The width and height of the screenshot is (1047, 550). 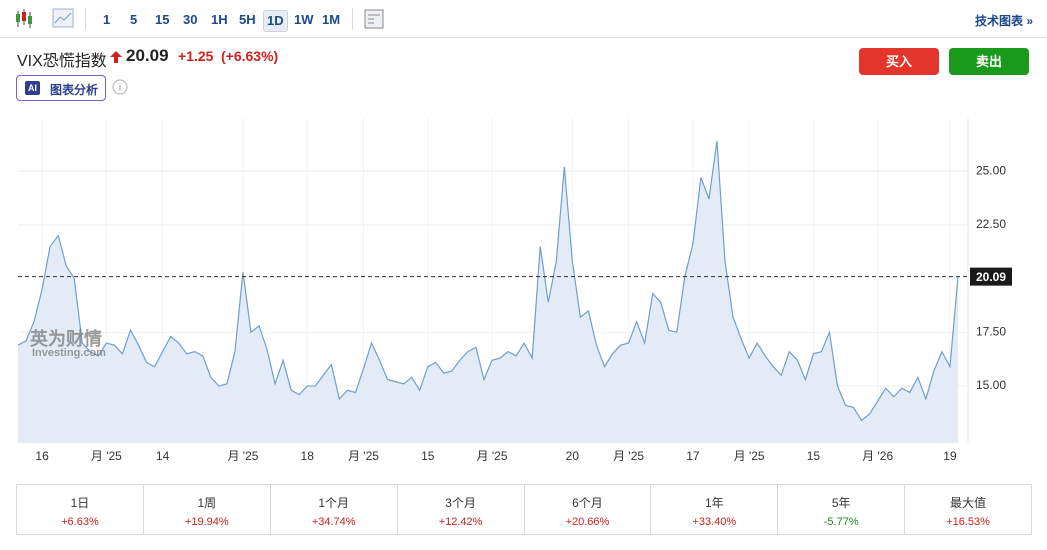 I want to click on period-label: 1年, so click(x=714, y=503).